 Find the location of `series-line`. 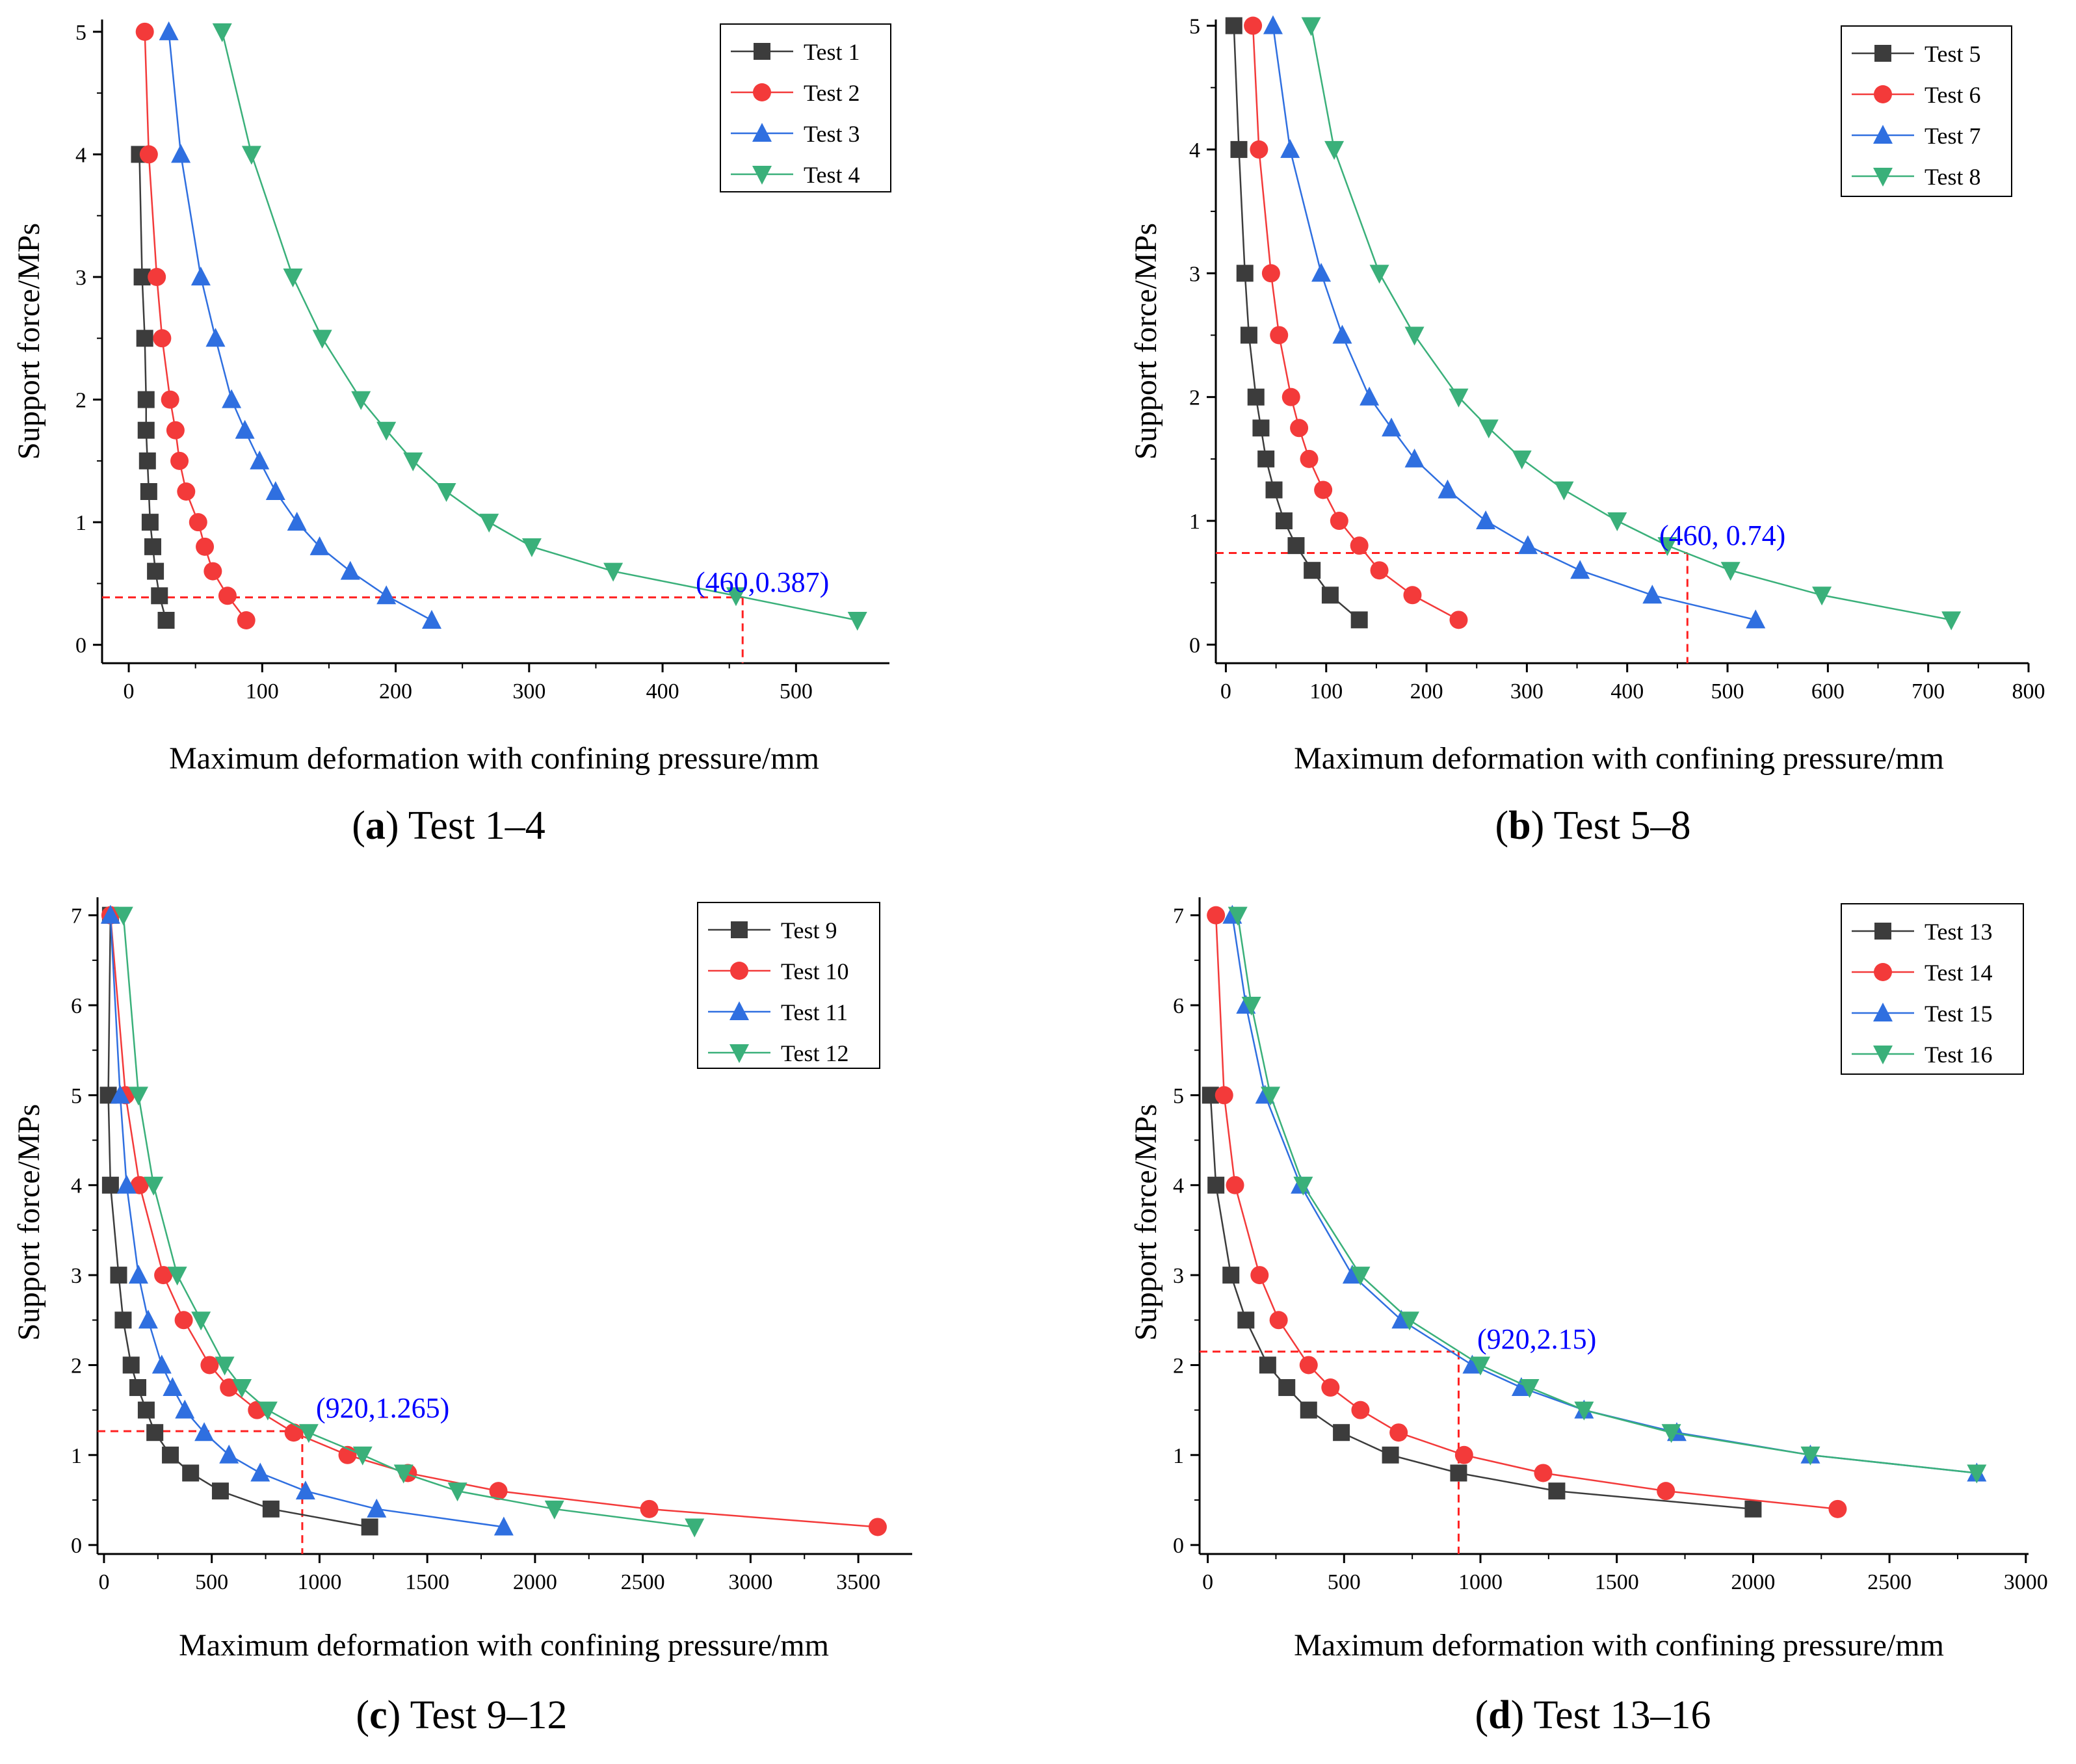

series-line is located at coordinates (1296, 323).